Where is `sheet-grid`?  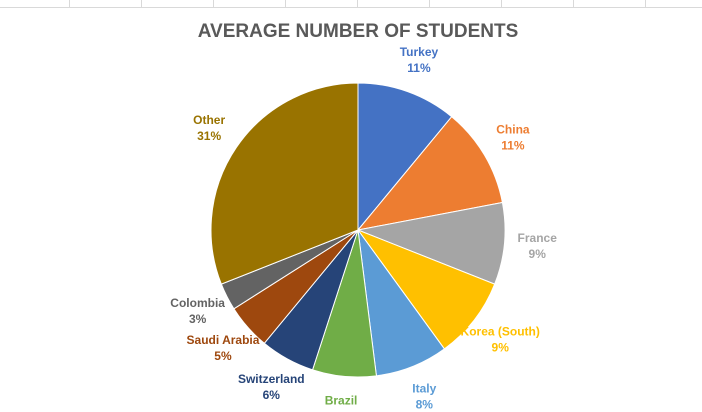
sheet-grid is located at coordinates (351, 4).